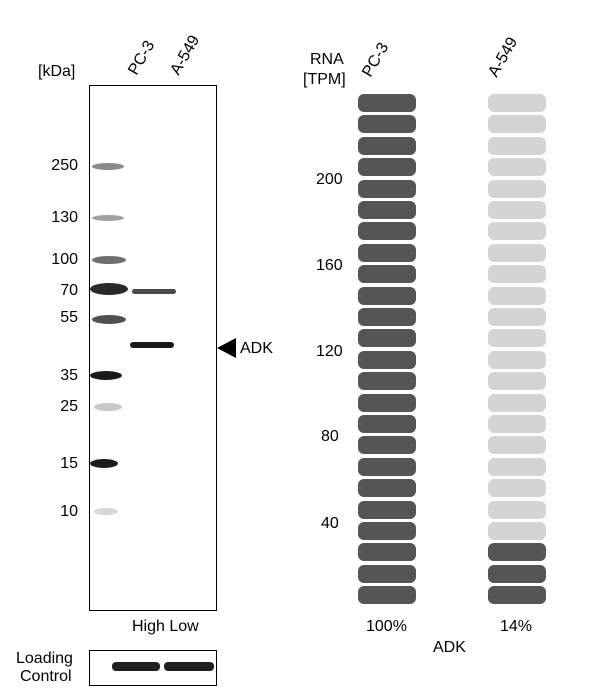  What do you see at coordinates (142, 57) in the screenshot?
I see `lane-label-pc3: PC-3` at bounding box center [142, 57].